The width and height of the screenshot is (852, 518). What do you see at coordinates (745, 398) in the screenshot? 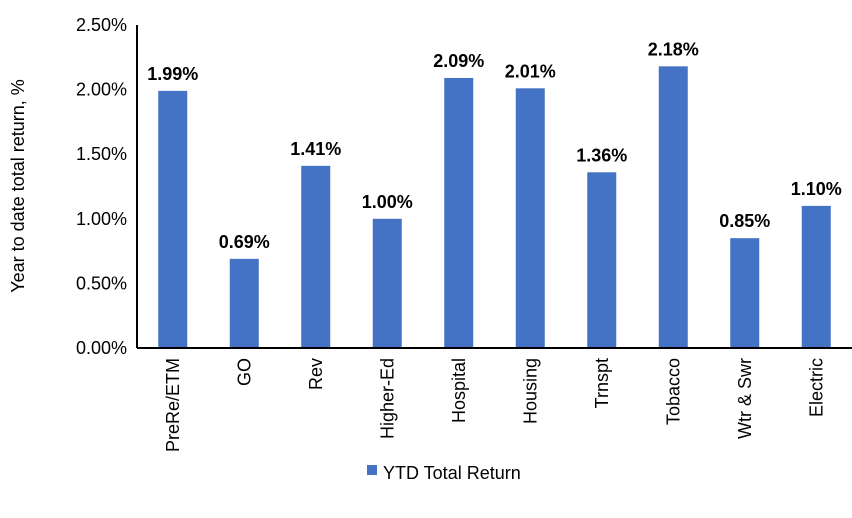
I see `x-tick-label: Wtr & Swr` at bounding box center [745, 398].